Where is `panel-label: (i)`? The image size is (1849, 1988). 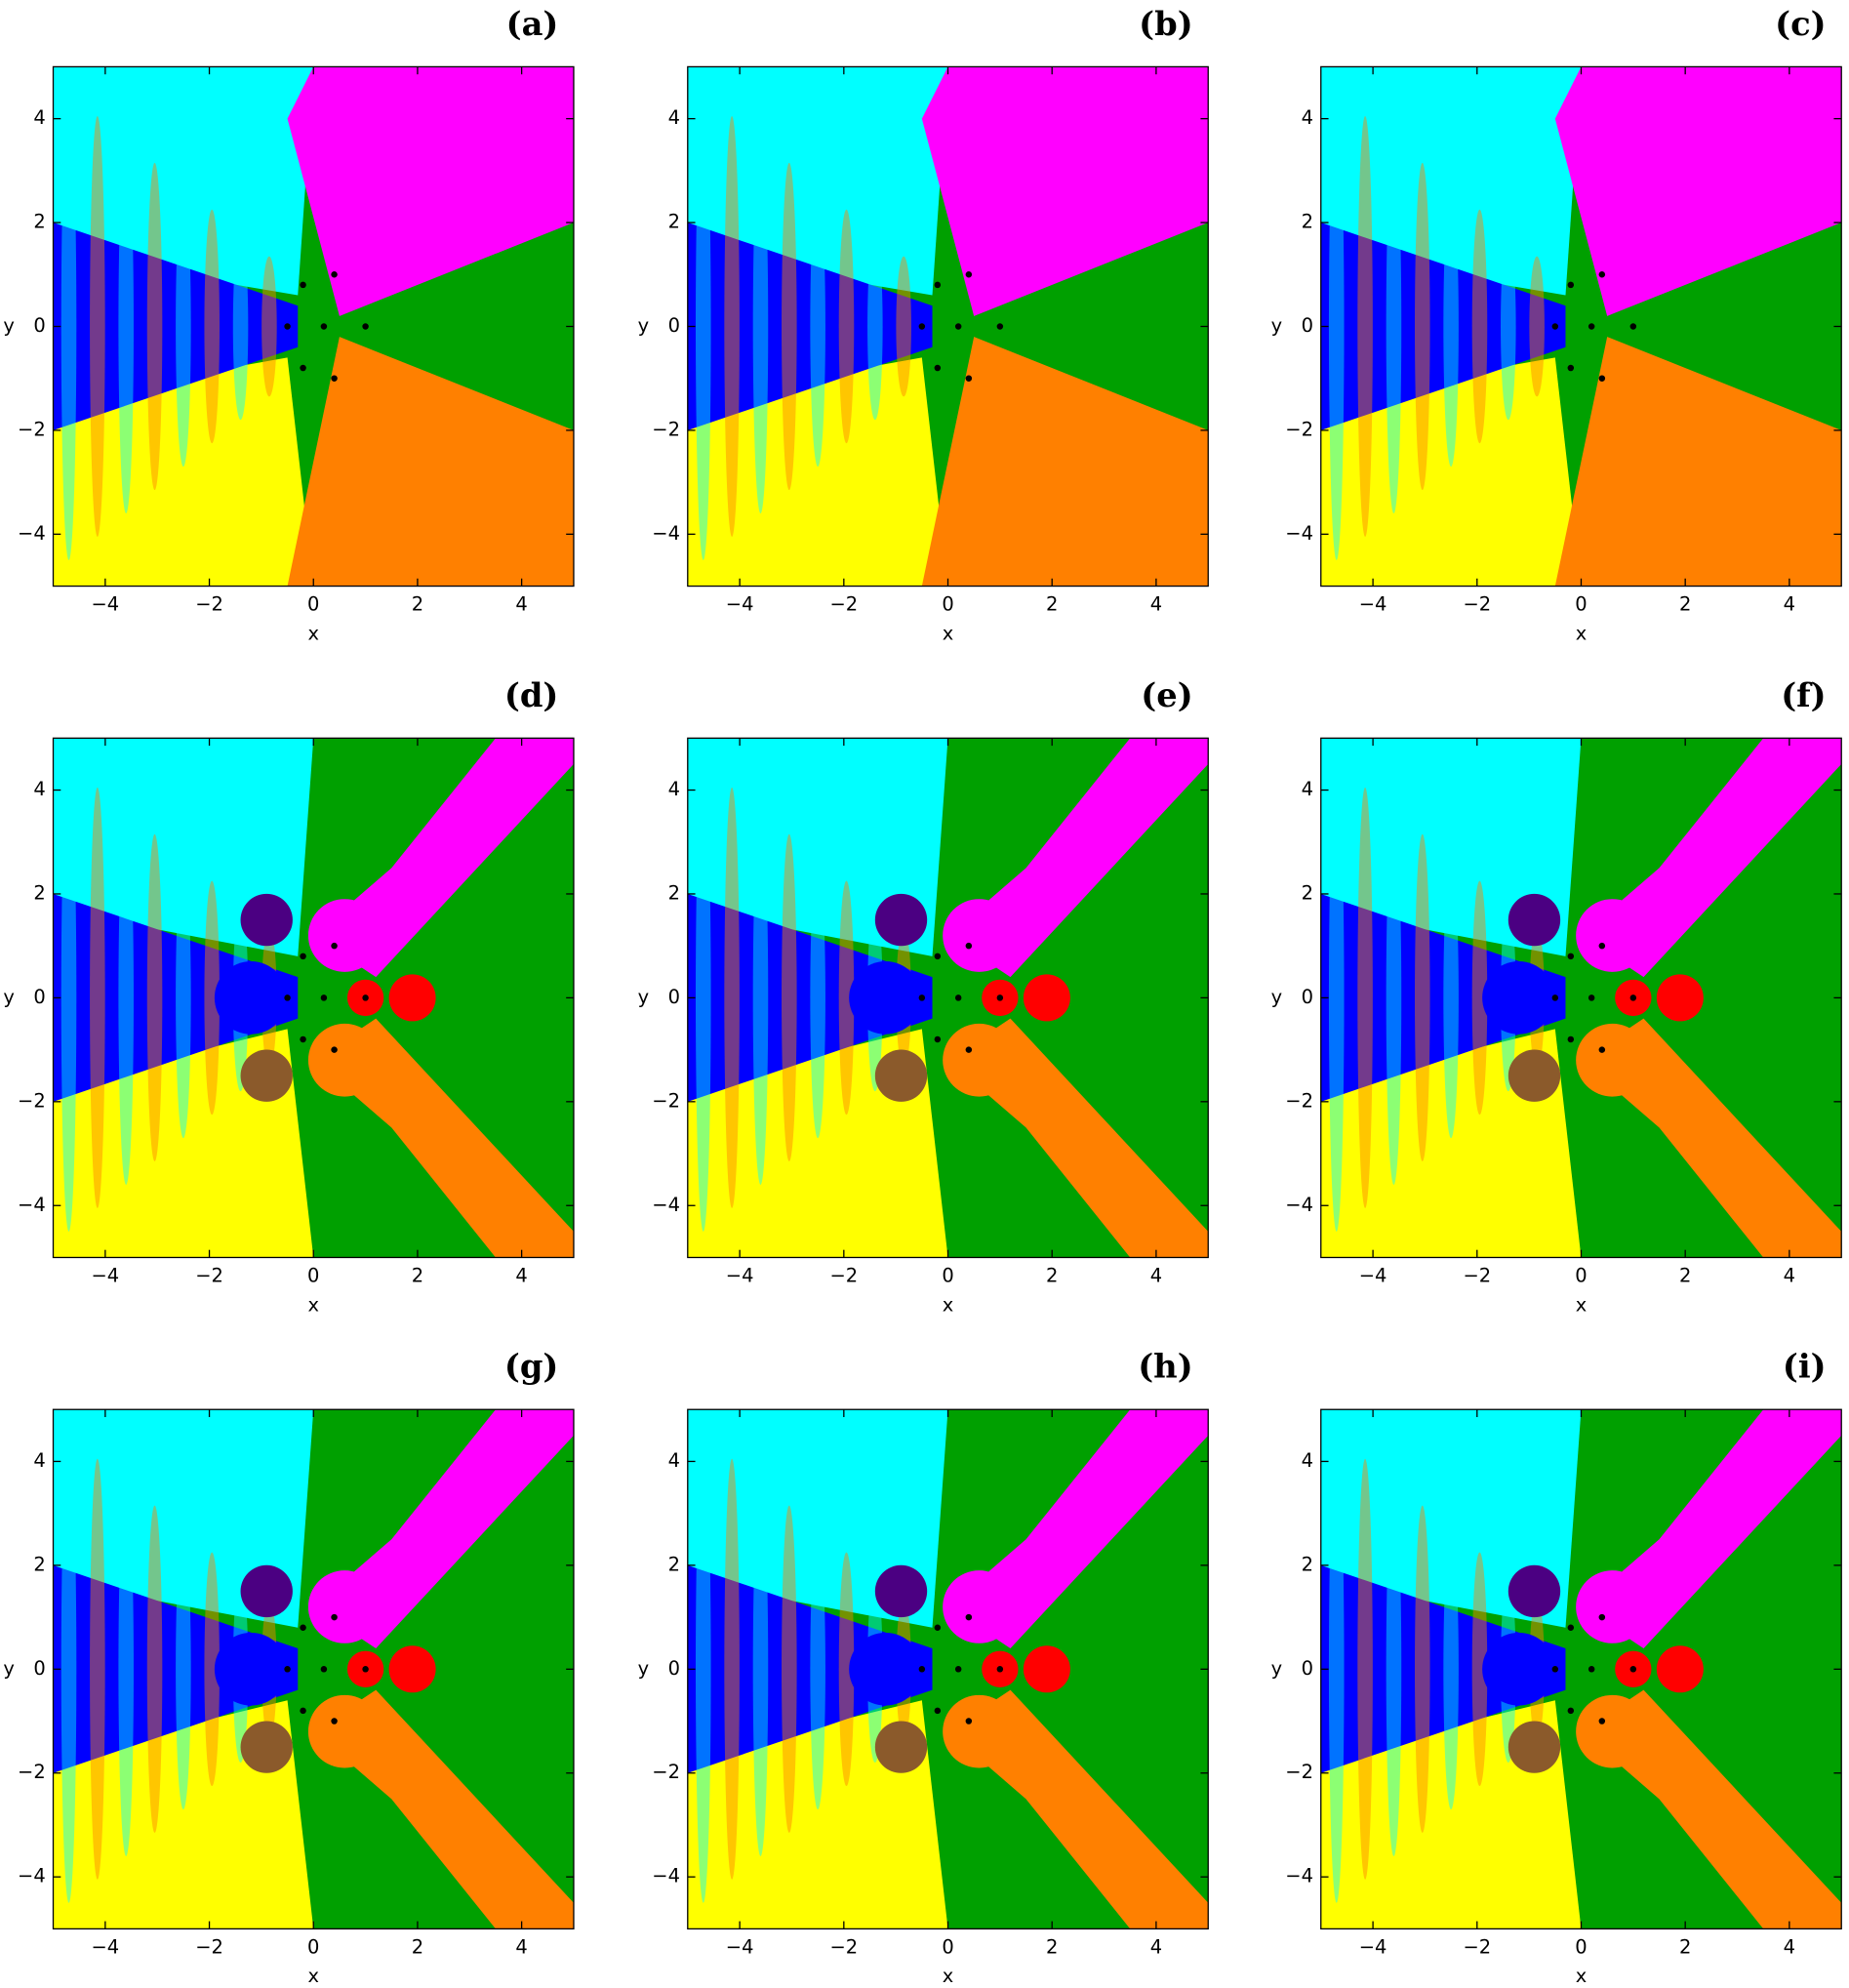 panel-label: (i) is located at coordinates (1805, 1367).